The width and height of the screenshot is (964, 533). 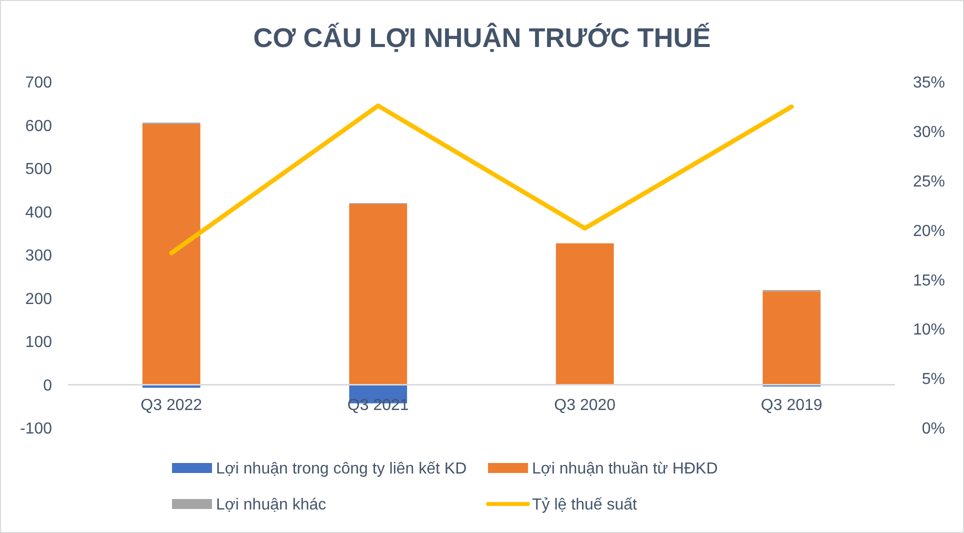 What do you see at coordinates (47, 385) in the screenshot?
I see `y-tick-label: 0` at bounding box center [47, 385].